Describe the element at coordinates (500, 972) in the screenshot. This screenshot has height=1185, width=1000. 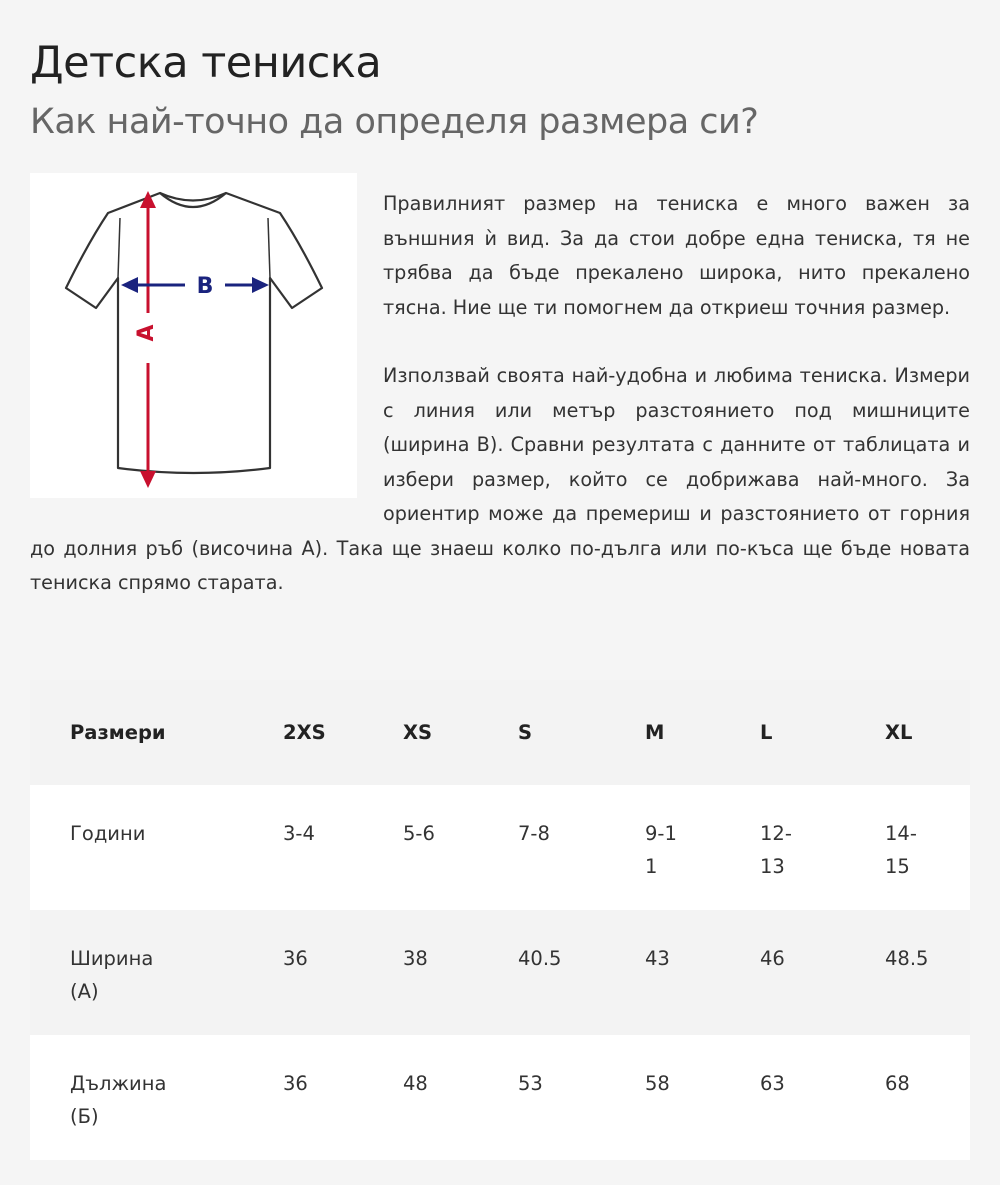
I see `table-row: Ширина (А) 36 38 40.5 43 46 48.5` at that location.